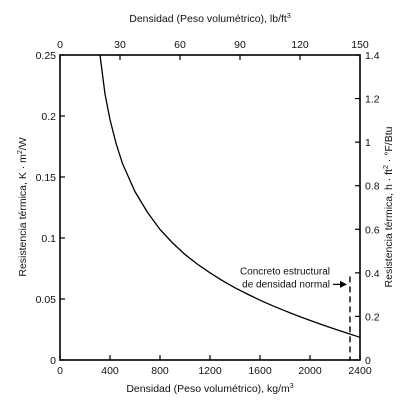 Image resolution: width=400 pixels, height=403 pixels. Describe the element at coordinates (50, 208) in the screenshot. I see `left-ticks: 0 0.05 0.1 0.15 0.2 0.25` at that location.